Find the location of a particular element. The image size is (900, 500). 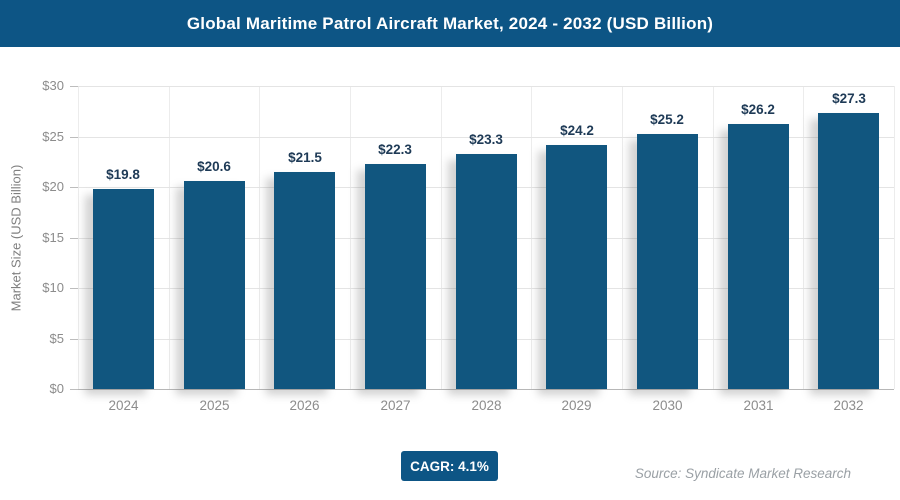

y-tick-label: $5 is located at coordinates (56, 338).